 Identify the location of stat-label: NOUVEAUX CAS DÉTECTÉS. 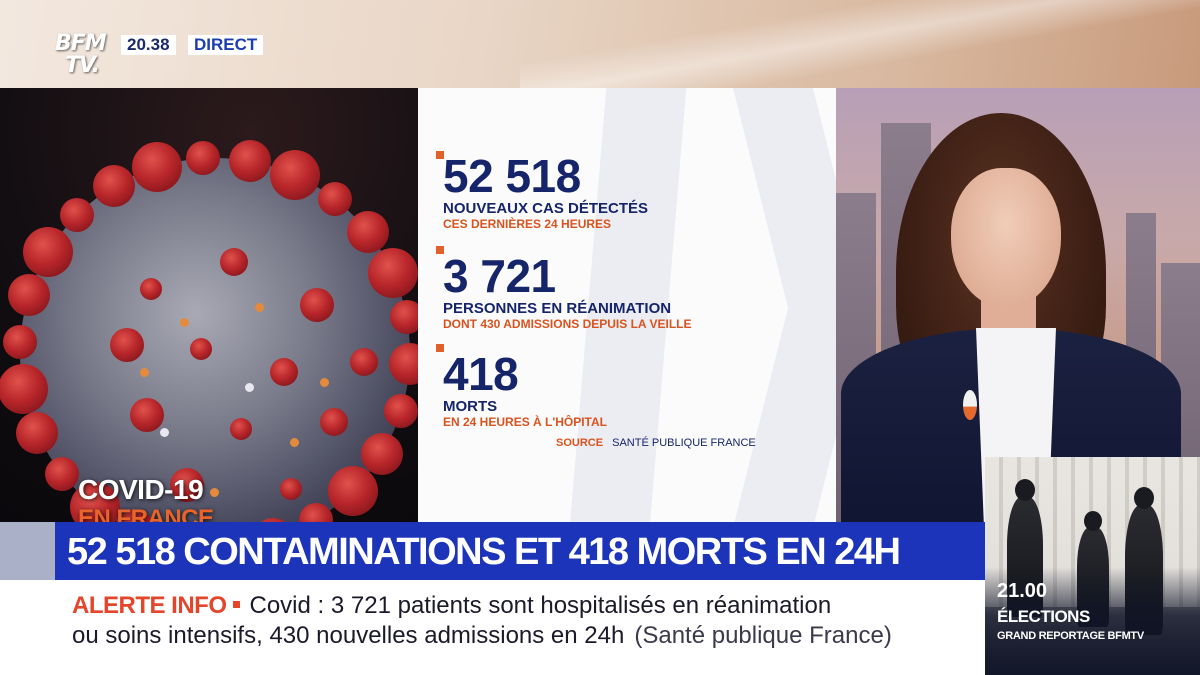
(546, 208).